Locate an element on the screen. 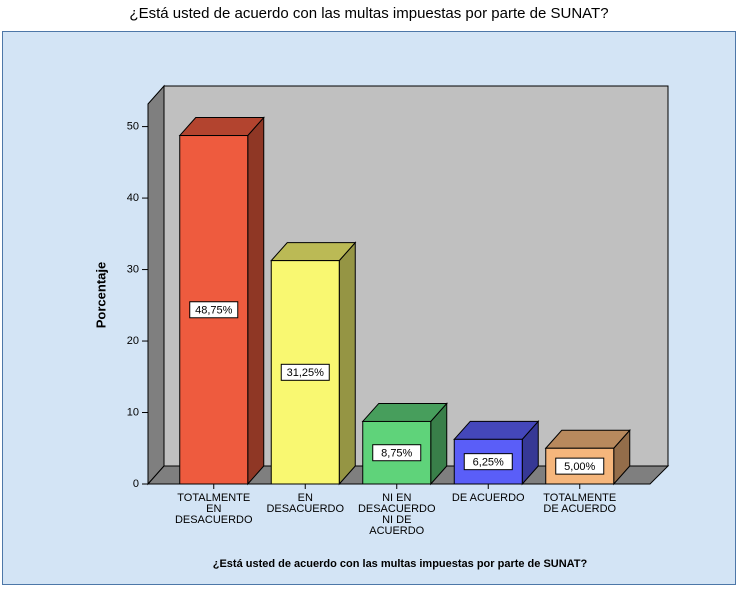 This screenshot has width=738, height=590. value-label: 48,75% is located at coordinates (214, 311).